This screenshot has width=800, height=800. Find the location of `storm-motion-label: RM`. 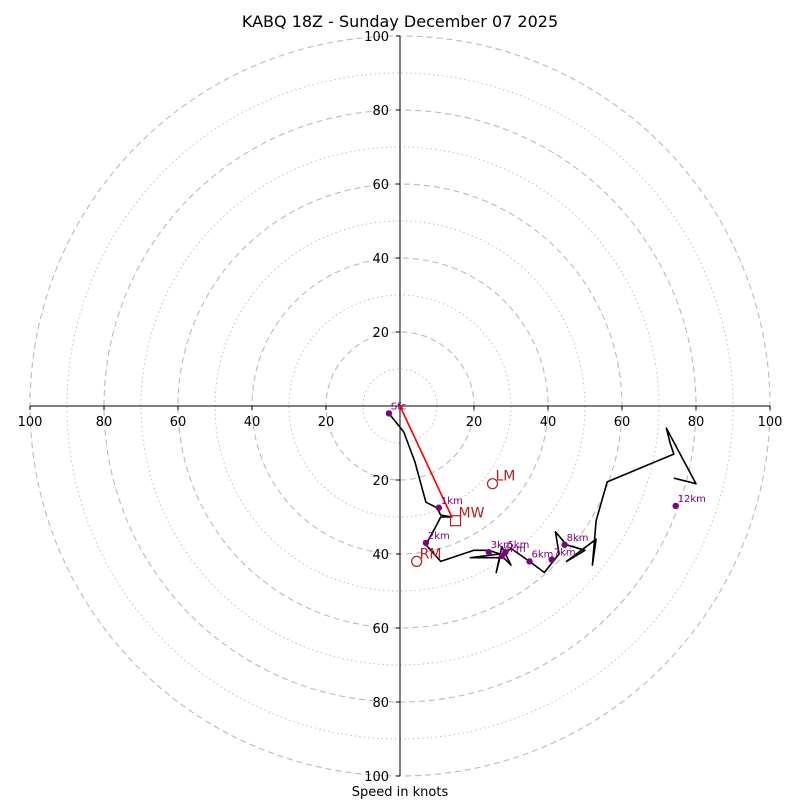

storm-motion-label: RM is located at coordinates (431, 554).